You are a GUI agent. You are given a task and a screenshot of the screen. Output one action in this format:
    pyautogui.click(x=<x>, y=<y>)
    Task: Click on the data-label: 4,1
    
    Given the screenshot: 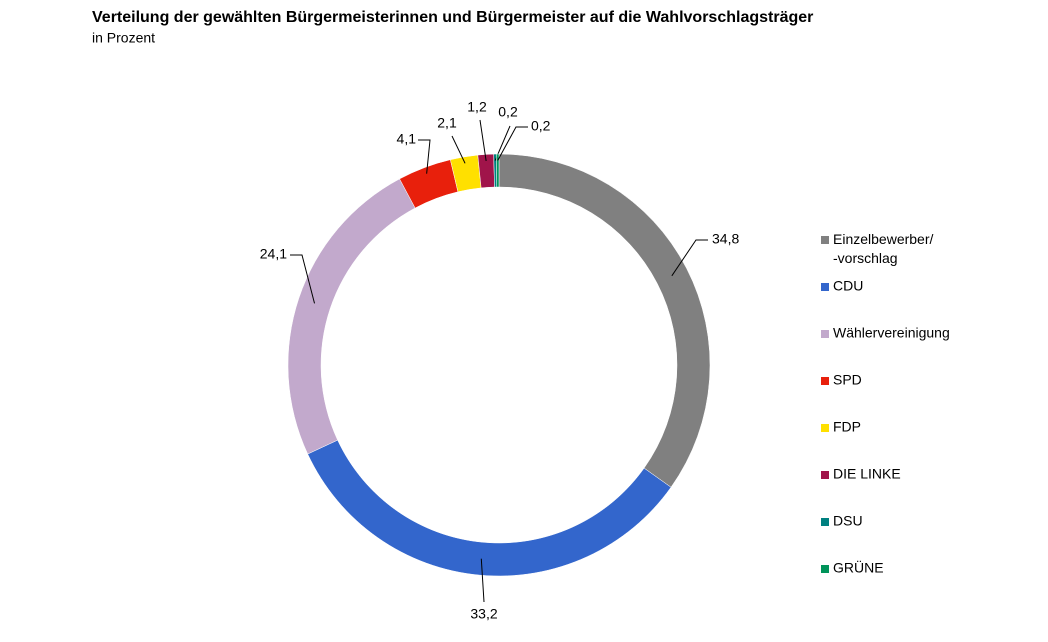 What is the action you would take?
    pyautogui.click(x=407, y=139)
    